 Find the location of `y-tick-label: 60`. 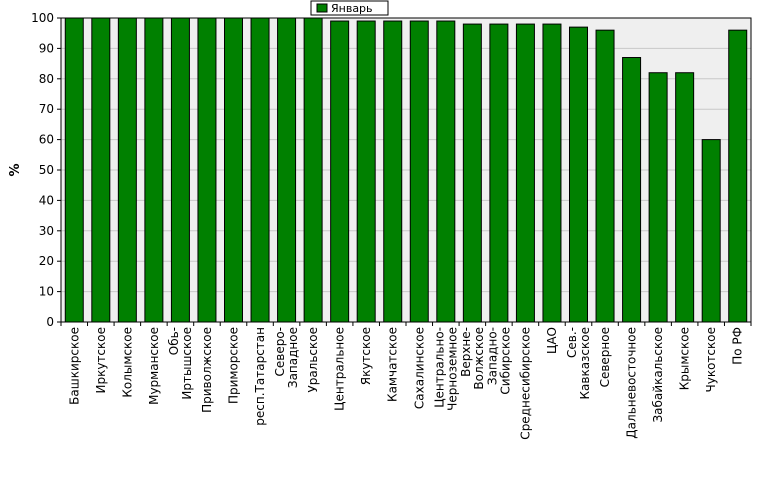

y-tick-label: 60 is located at coordinates (46, 140).